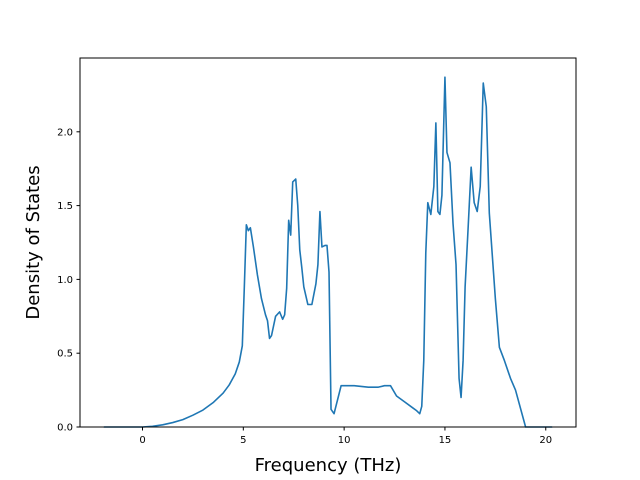 This screenshot has height=480, width=640. What do you see at coordinates (445, 440) in the screenshot?
I see `x-tick-label: 15` at bounding box center [445, 440].